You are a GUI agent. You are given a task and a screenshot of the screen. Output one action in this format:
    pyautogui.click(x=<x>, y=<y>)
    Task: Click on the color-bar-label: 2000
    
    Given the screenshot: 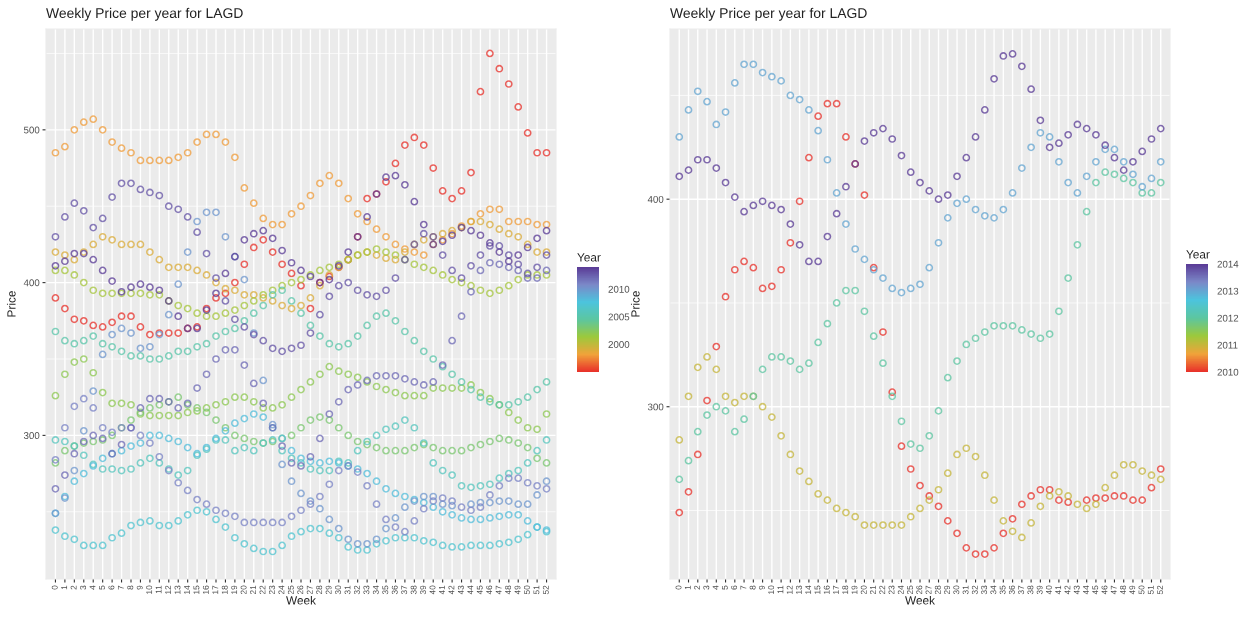 What is the action you would take?
    pyautogui.click(x=619, y=344)
    